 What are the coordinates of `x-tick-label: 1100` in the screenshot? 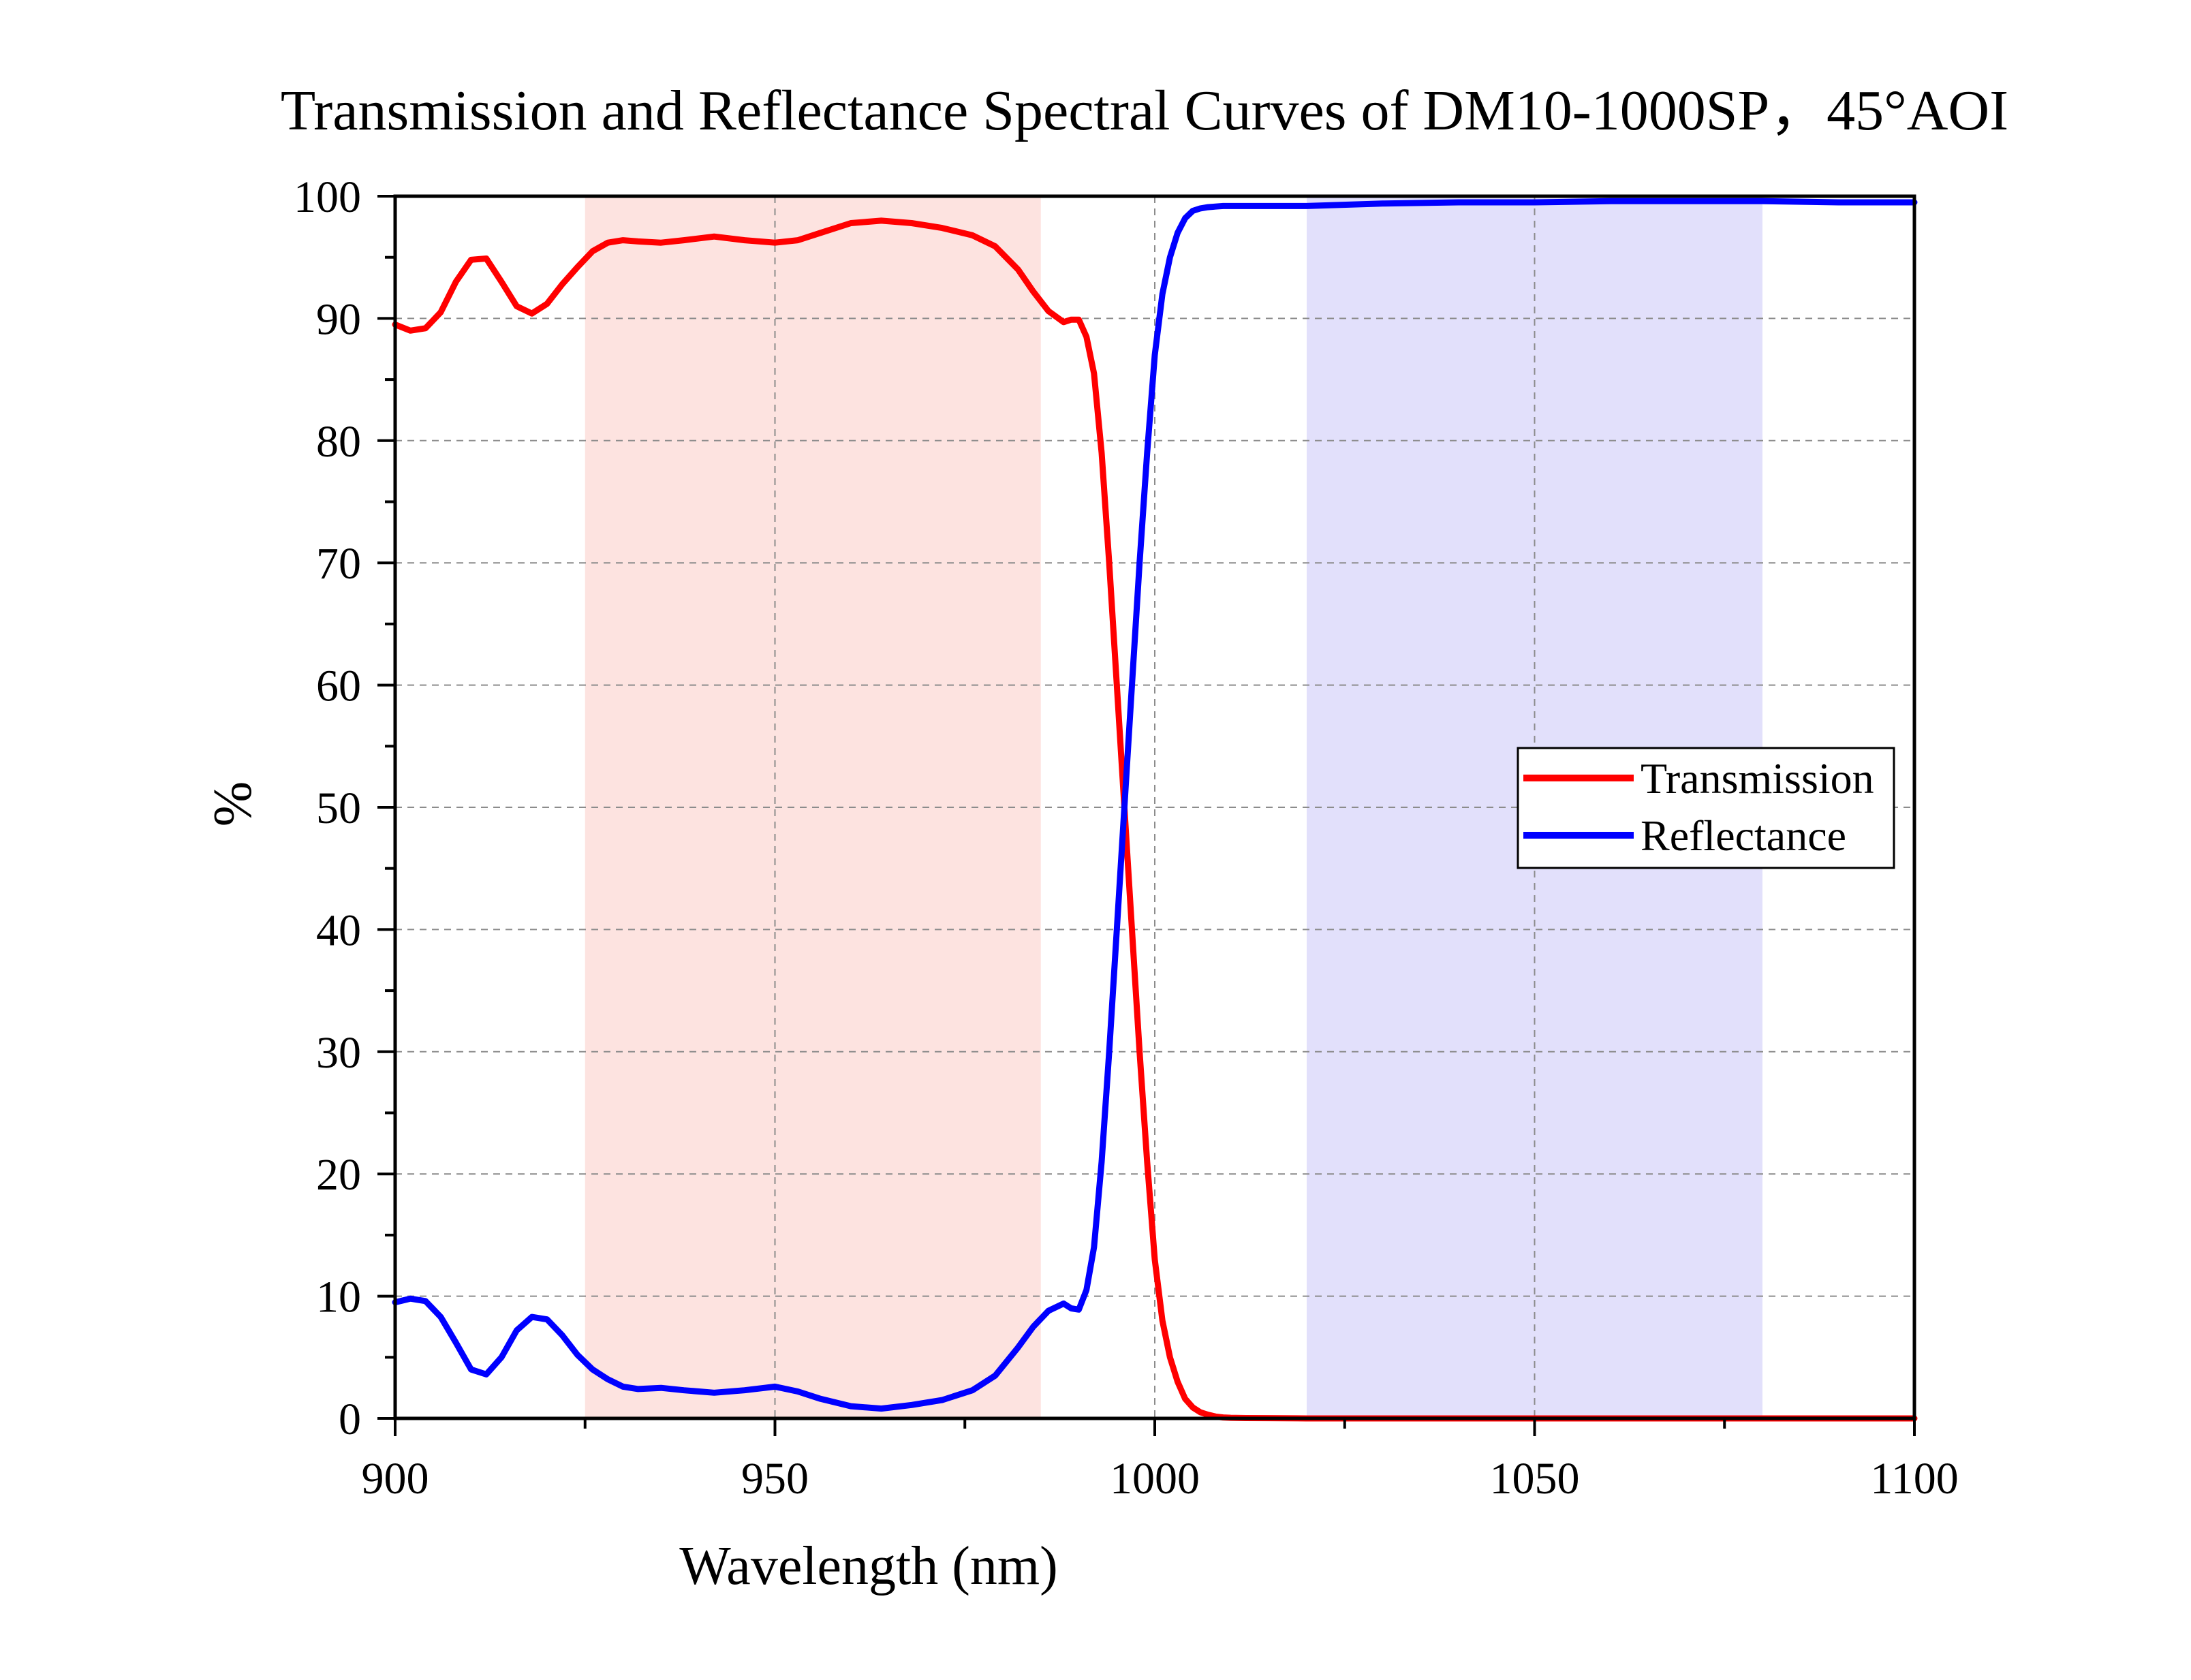 It's located at (1914, 1479).